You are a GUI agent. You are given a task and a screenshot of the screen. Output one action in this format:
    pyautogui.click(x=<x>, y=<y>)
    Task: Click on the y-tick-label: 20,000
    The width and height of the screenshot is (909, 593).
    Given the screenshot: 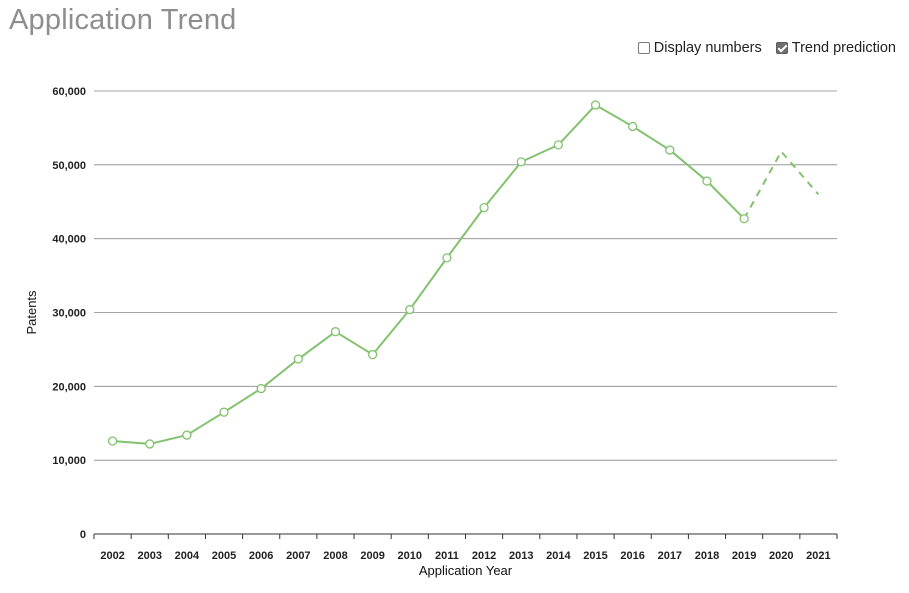 What is the action you would take?
    pyautogui.click(x=69, y=387)
    